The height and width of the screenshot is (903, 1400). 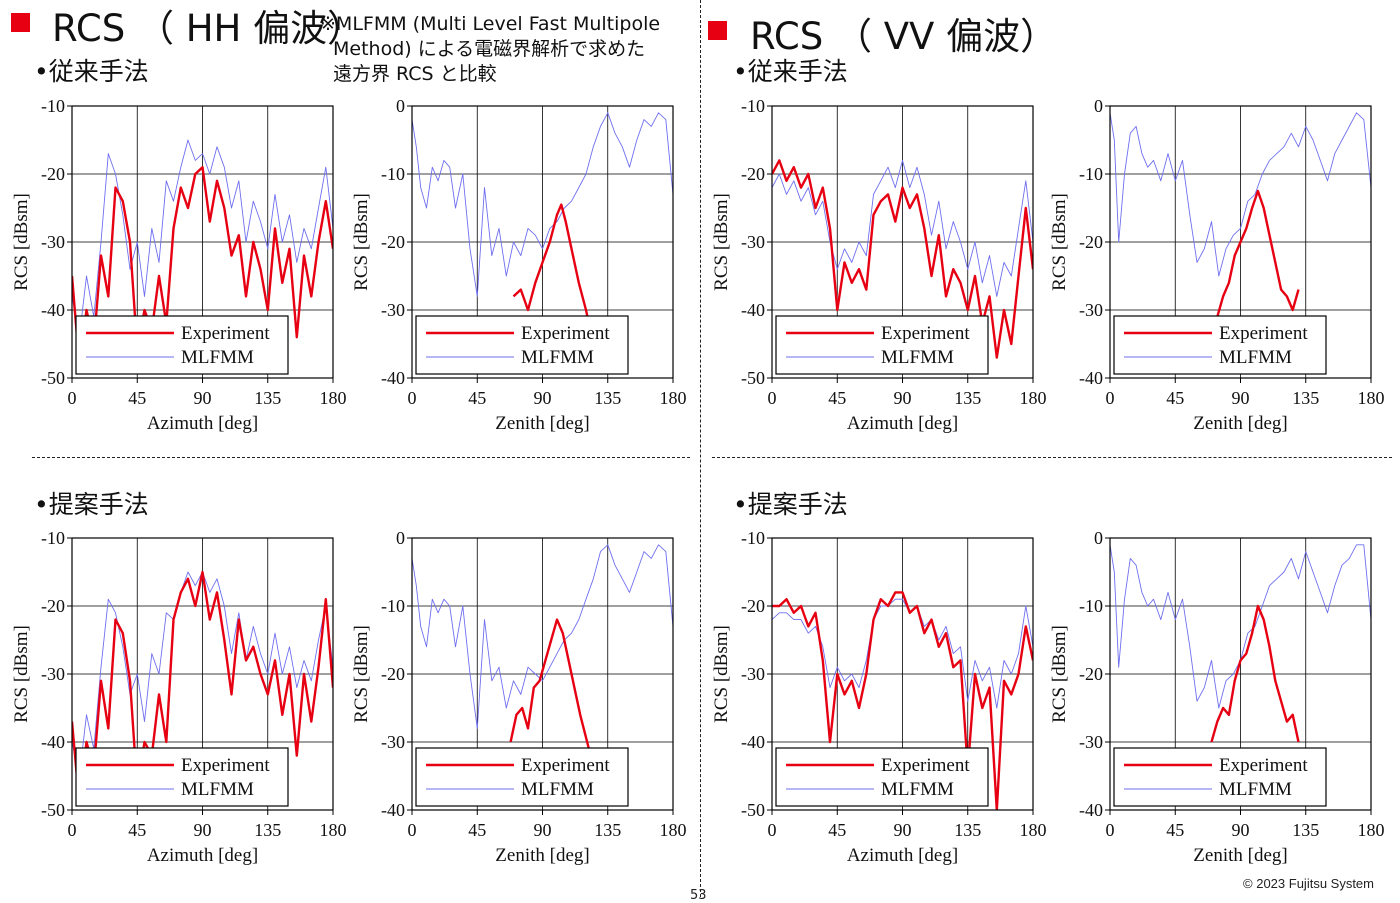 What do you see at coordinates (208, 28) in the screenshot?
I see `hh-section-title: RCS （ HH 偏波）` at bounding box center [208, 28].